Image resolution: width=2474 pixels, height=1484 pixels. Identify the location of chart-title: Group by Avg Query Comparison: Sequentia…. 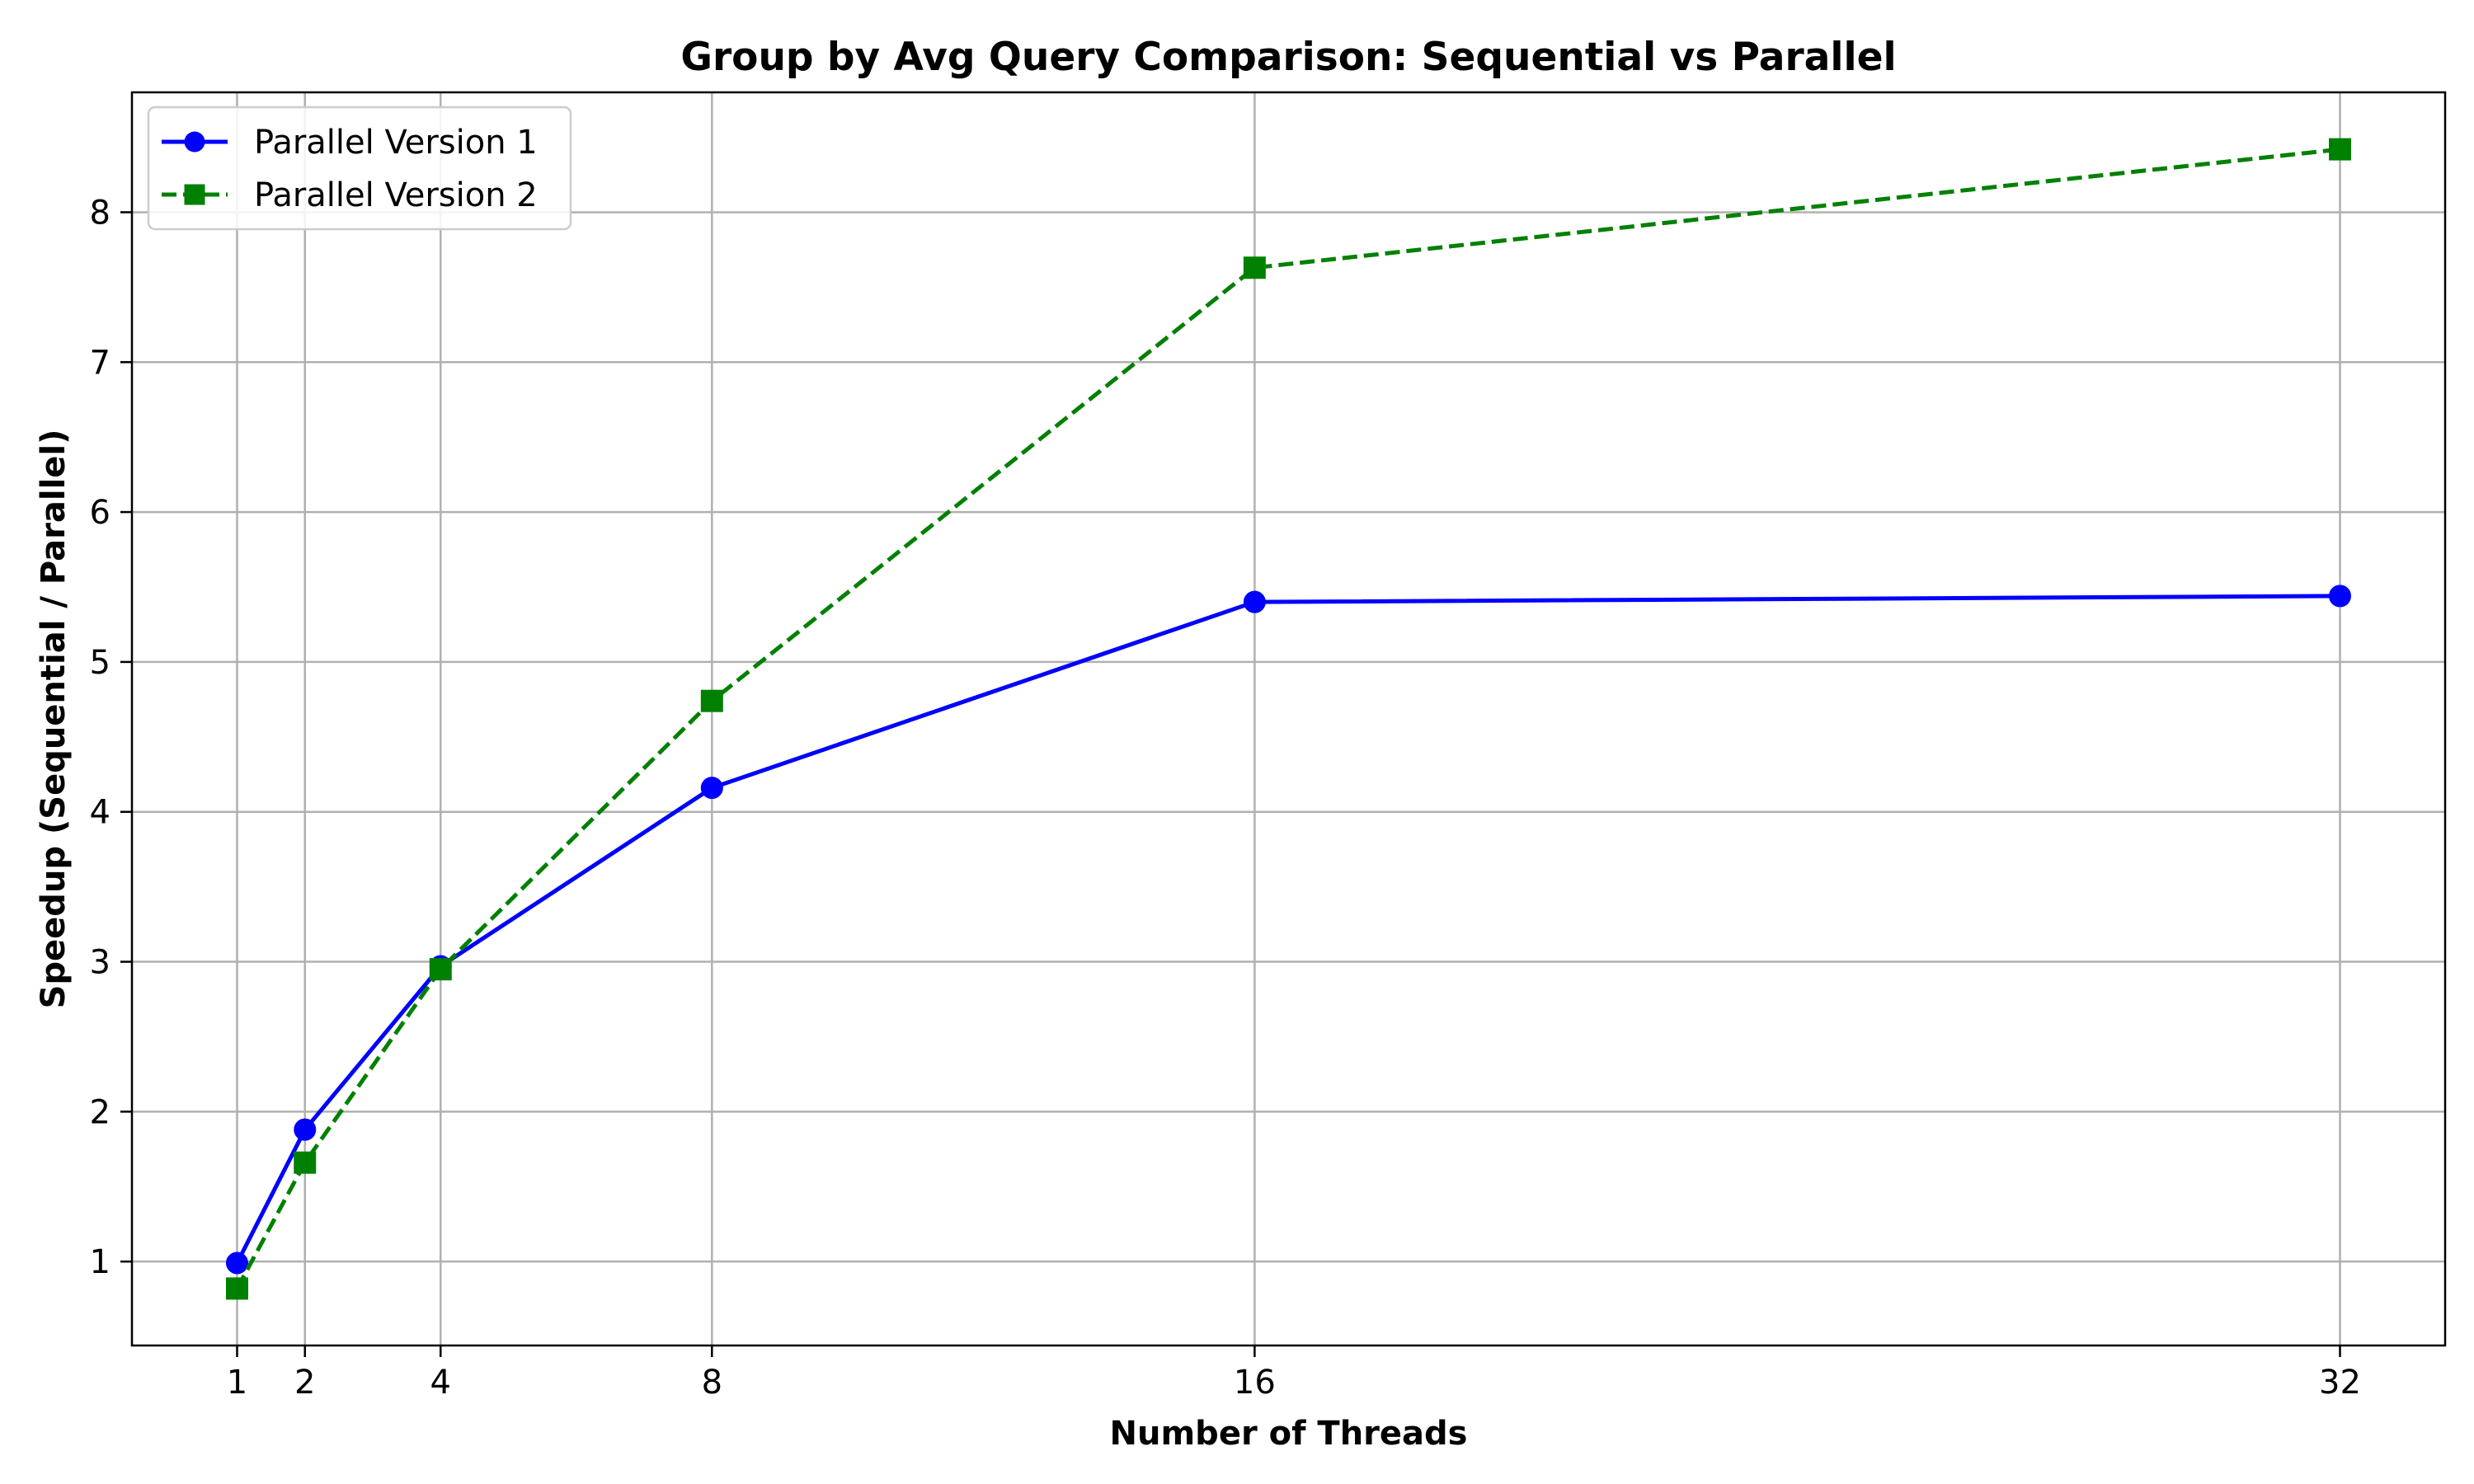
(1288, 58).